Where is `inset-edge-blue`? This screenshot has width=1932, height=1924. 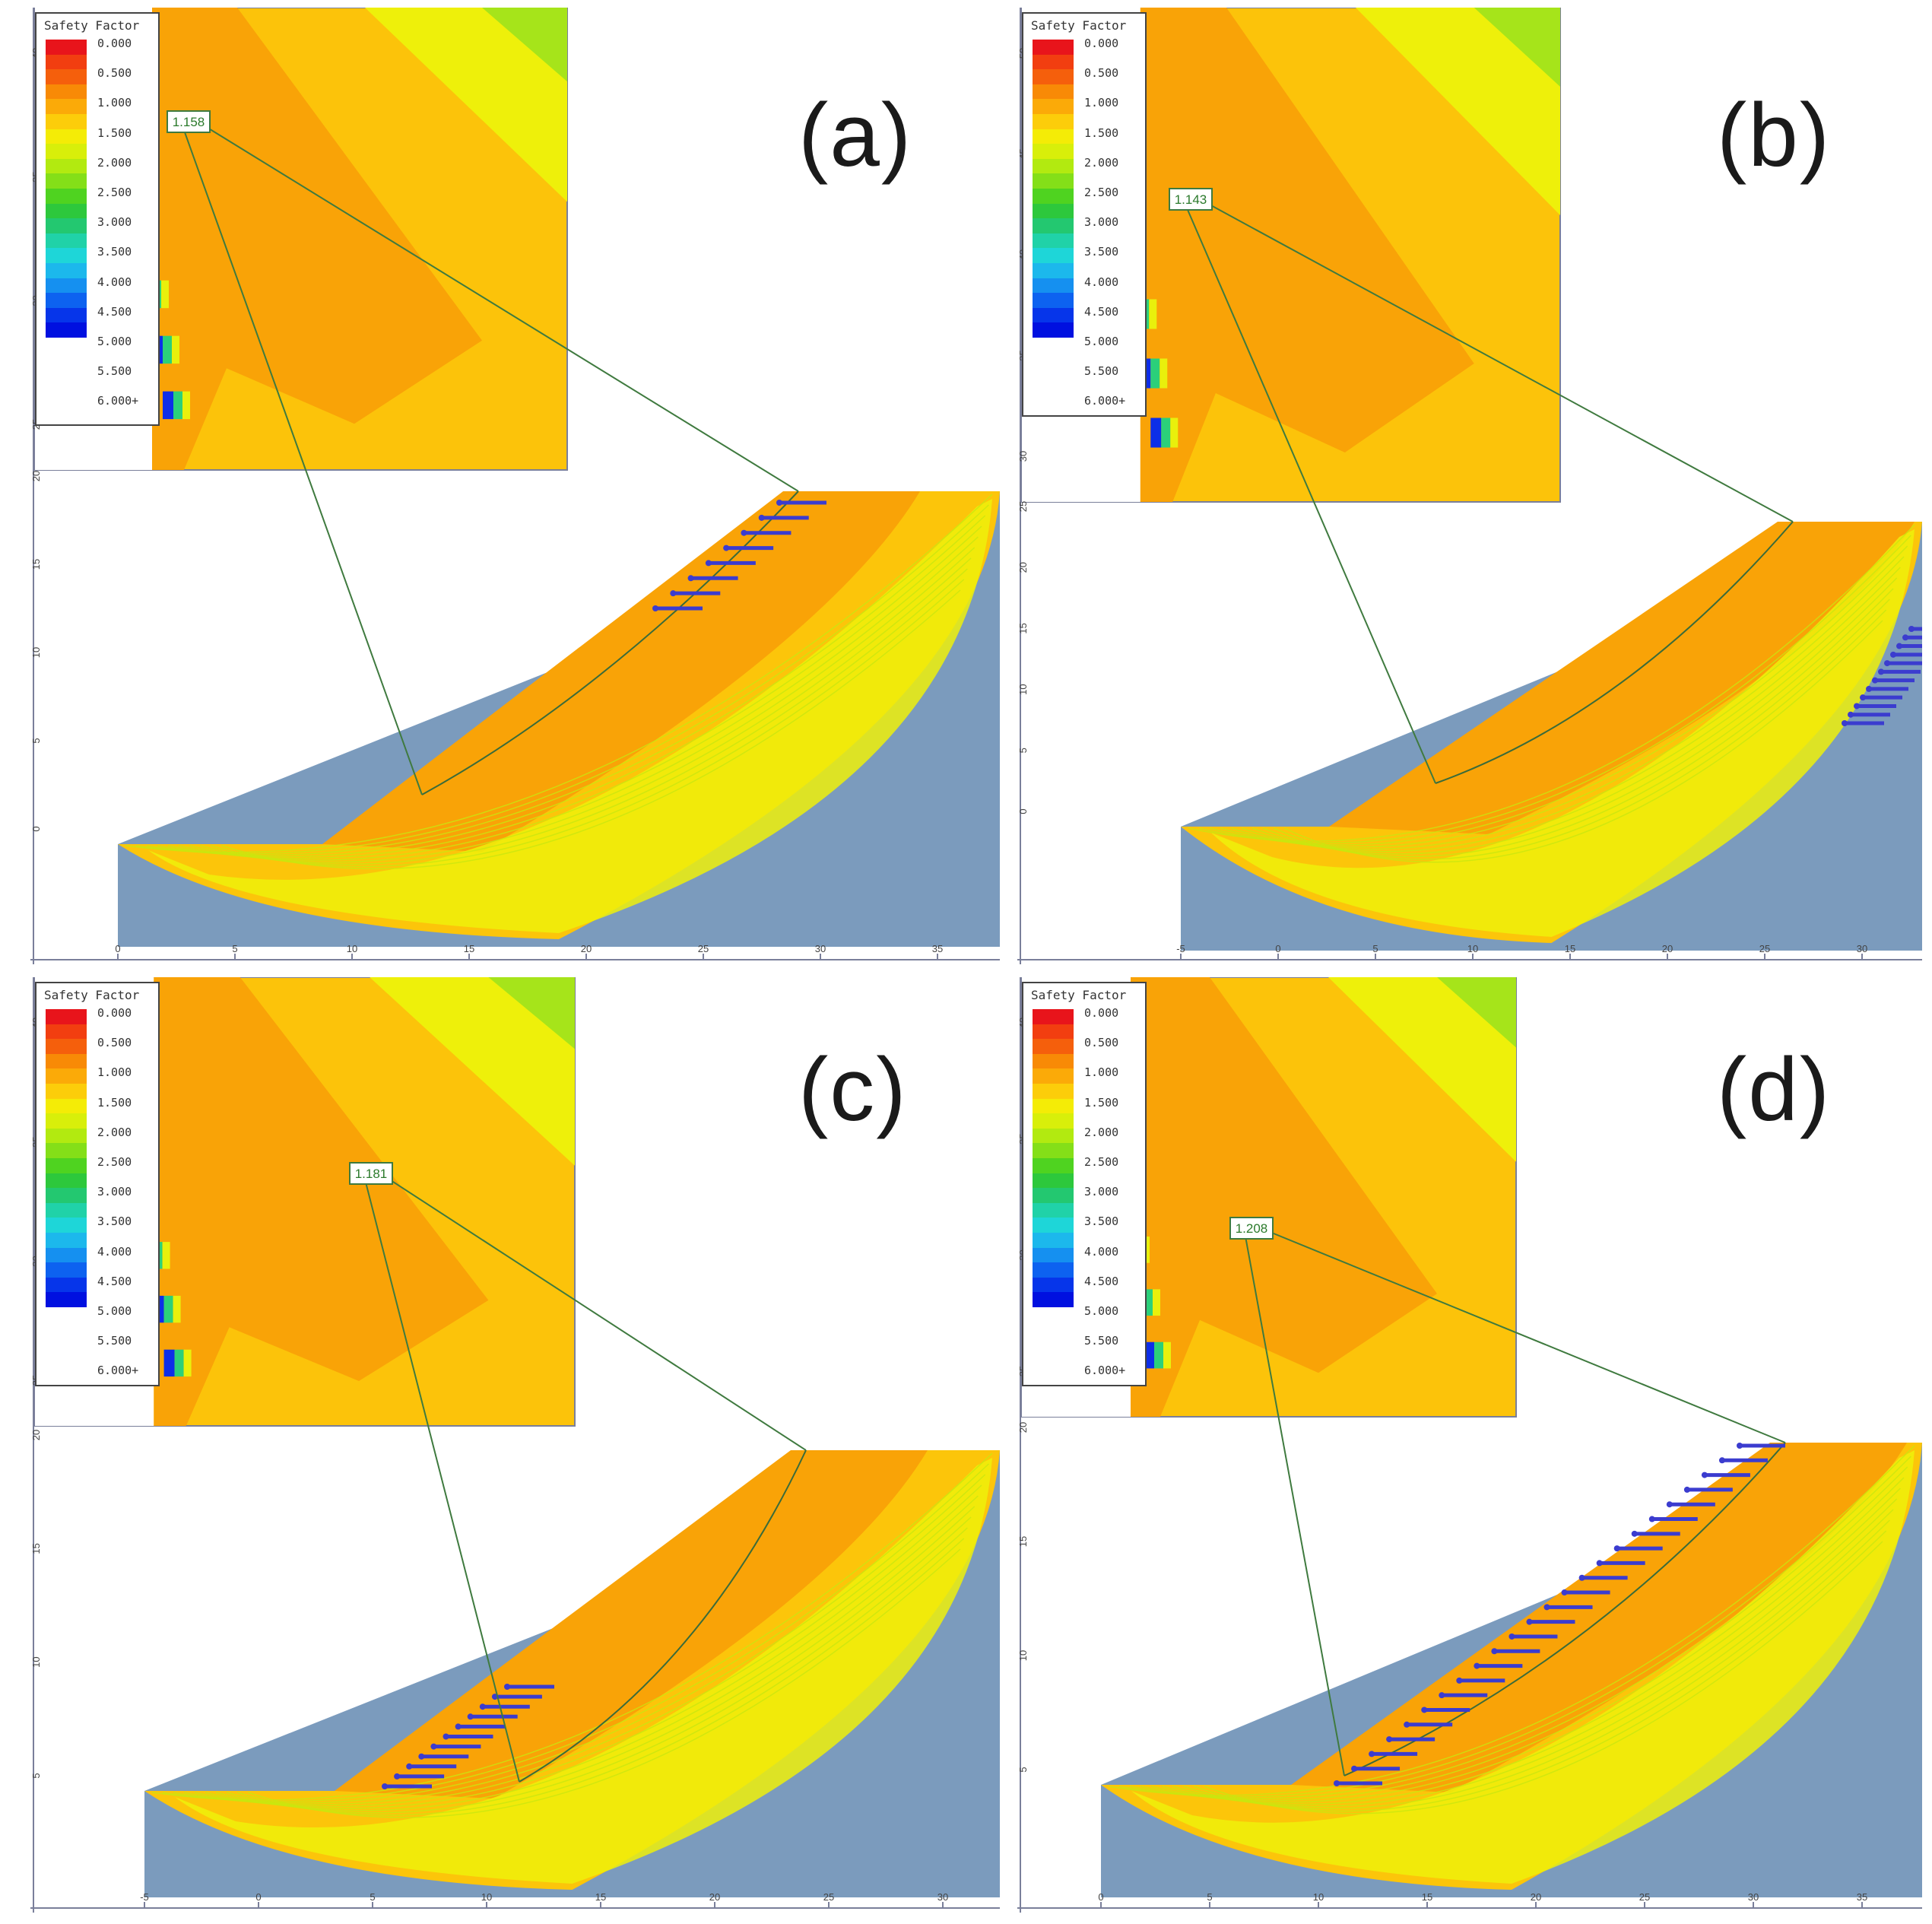 inset-edge-blue is located at coordinates (168, 405).